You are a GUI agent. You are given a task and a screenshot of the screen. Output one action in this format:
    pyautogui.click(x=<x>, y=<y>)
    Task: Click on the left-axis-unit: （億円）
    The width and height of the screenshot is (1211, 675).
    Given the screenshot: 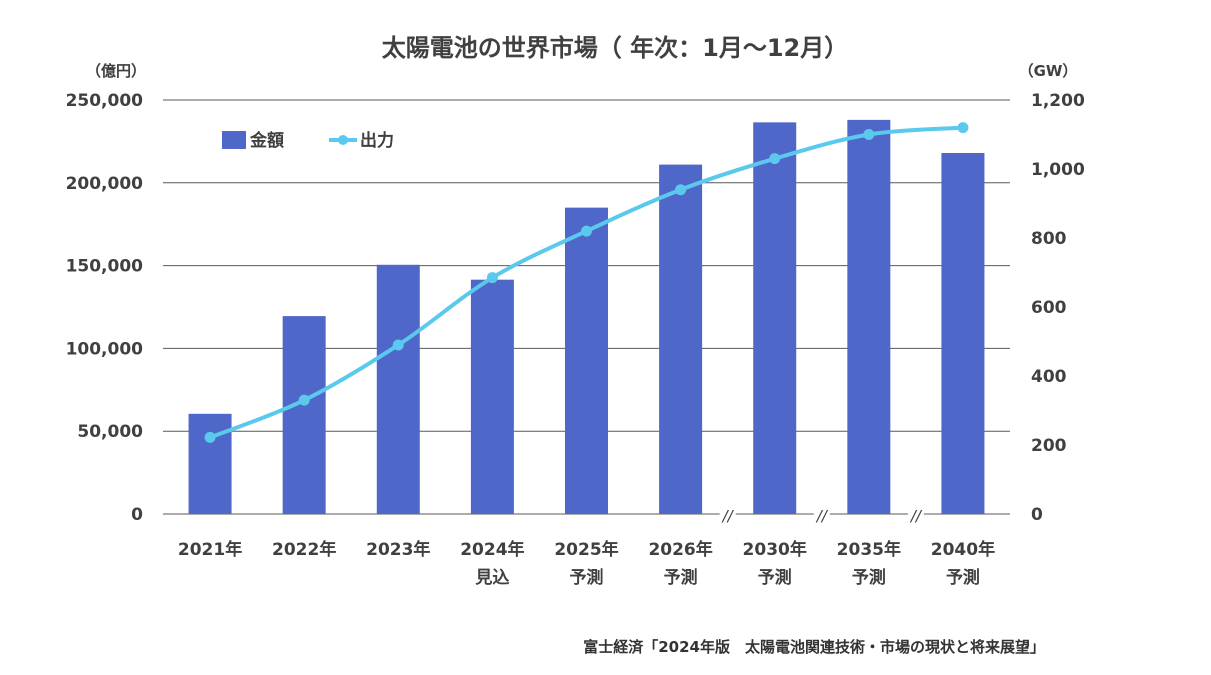 What is the action you would take?
    pyautogui.click(x=116, y=71)
    